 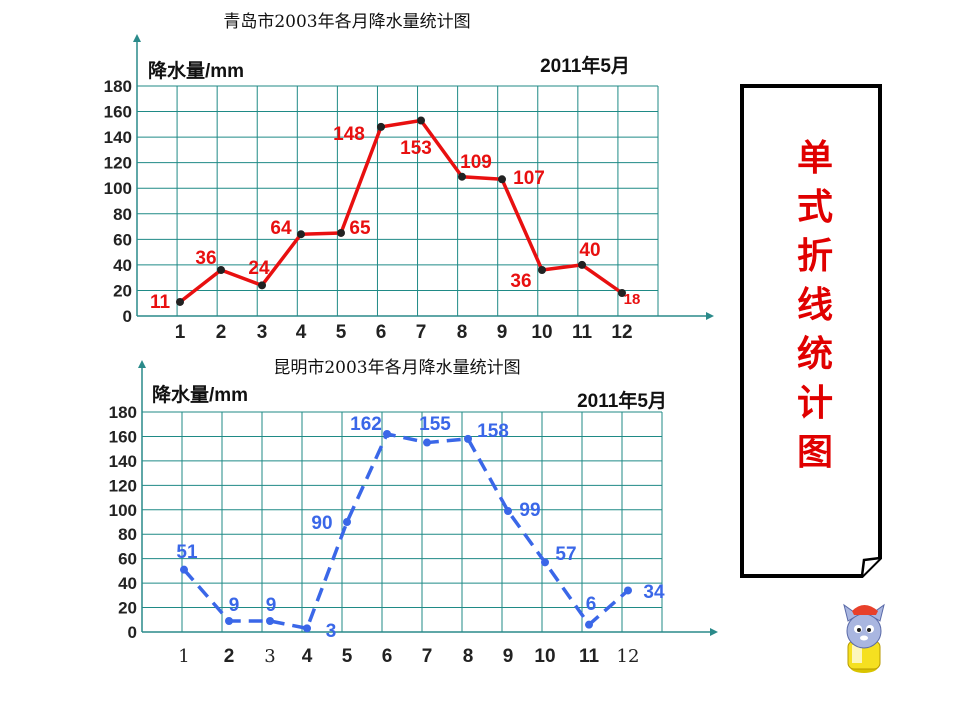 What do you see at coordinates (585, 65) in the screenshot?
I see `chart-date: 2011年5月` at bounding box center [585, 65].